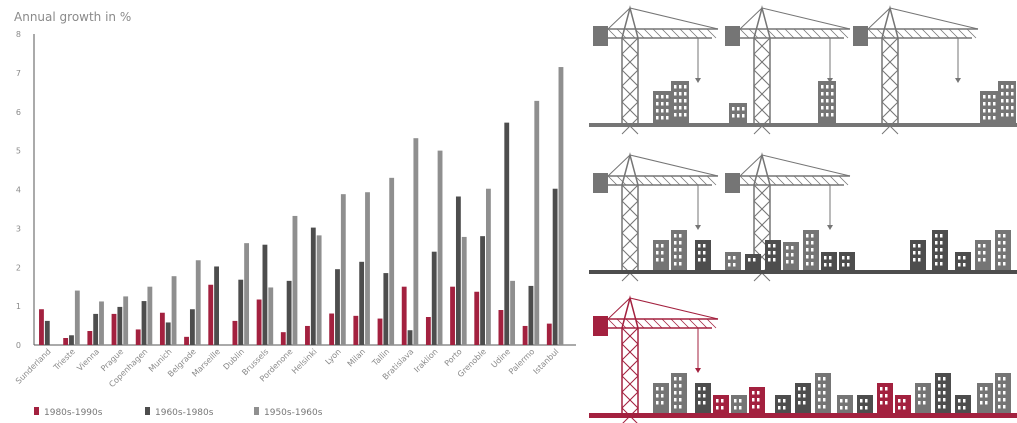 This screenshot has height=423, width=1017. I want to click on legend-label: 1980s-1990s, so click(73, 413).